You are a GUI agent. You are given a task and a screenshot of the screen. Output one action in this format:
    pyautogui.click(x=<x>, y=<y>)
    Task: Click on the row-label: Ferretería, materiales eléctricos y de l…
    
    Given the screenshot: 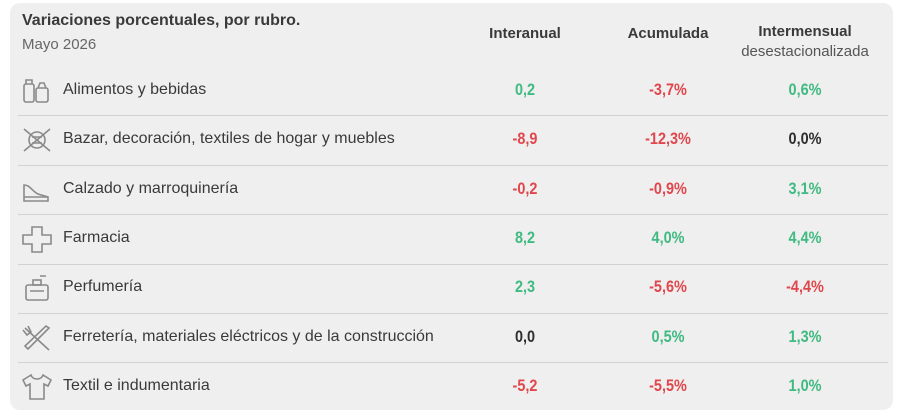 What is the action you would take?
    pyautogui.click(x=248, y=336)
    